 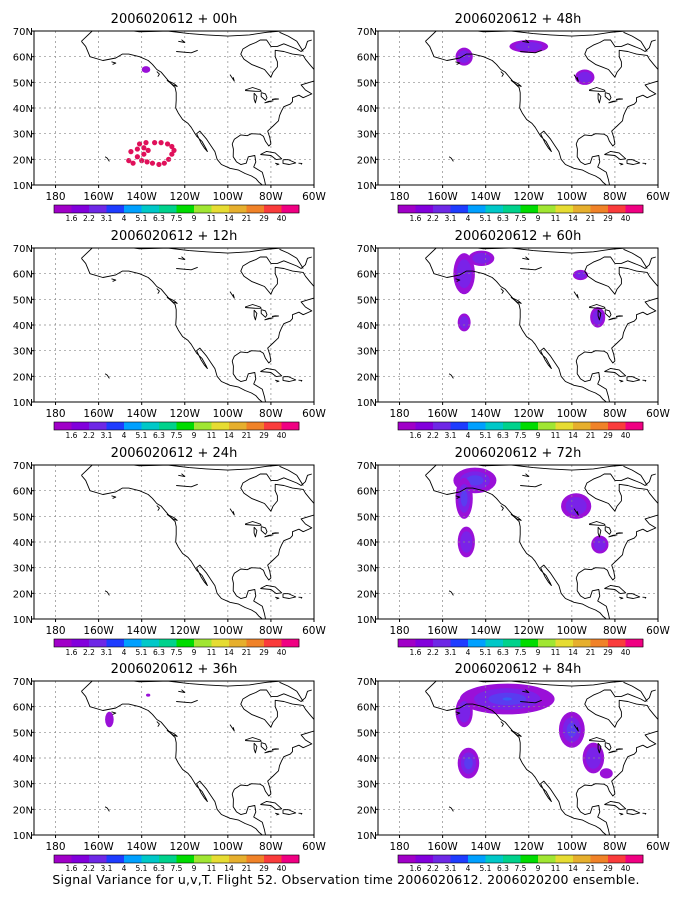 I want to click on x-tick-label: 180, so click(x=56, y=414).